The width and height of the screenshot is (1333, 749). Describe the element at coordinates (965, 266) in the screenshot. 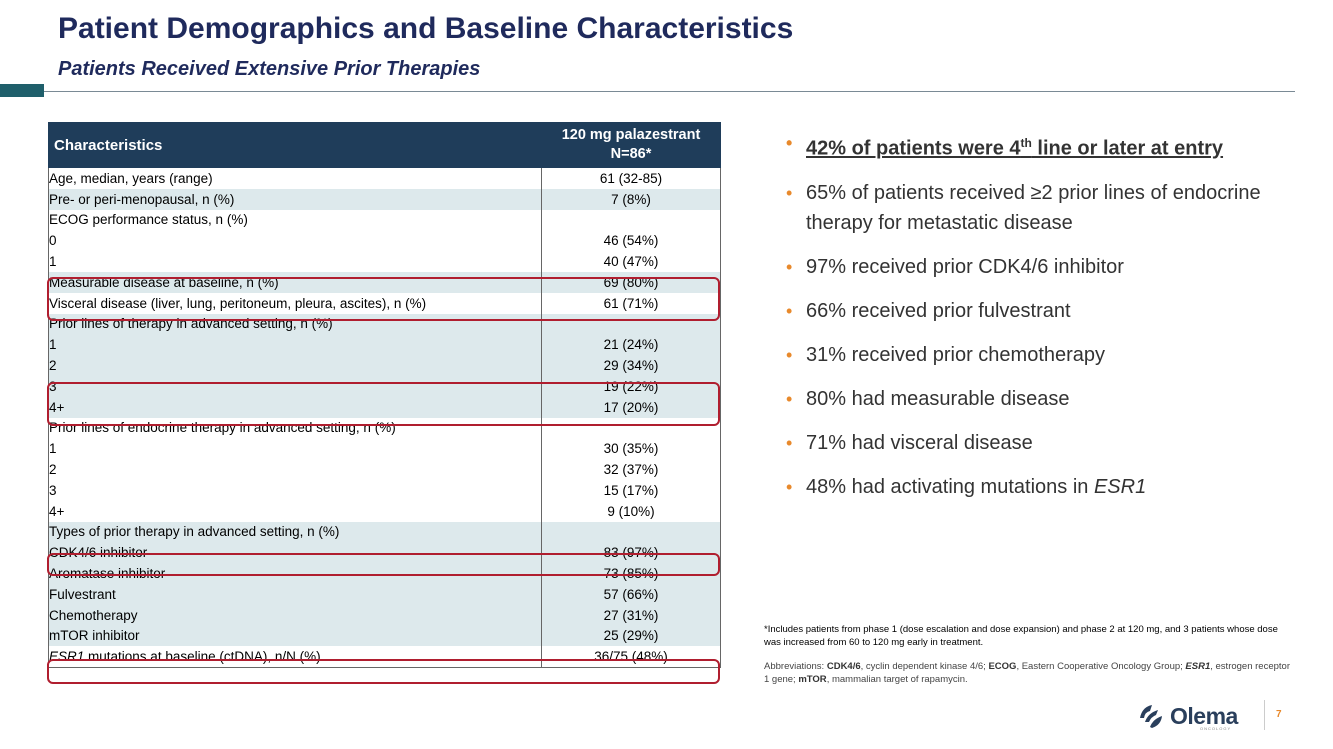

I see `bullet-text: 97% received prior CDK4/6 inhibitor` at that location.